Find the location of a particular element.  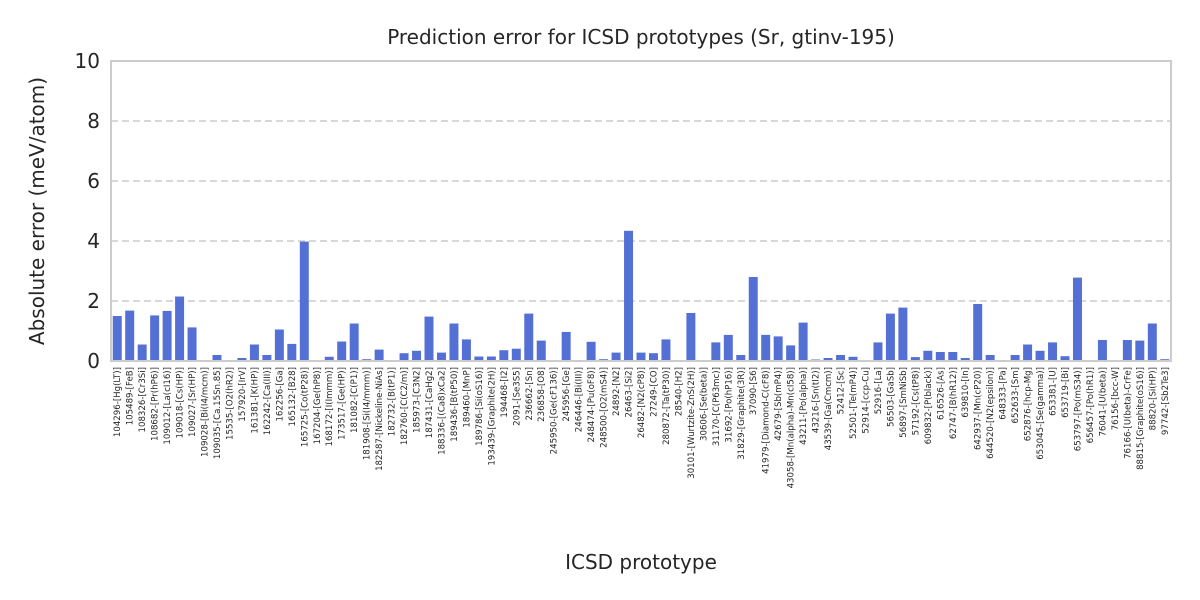

x-tick-label: 108326-[Cr3Si] is located at coordinates (143, 399).